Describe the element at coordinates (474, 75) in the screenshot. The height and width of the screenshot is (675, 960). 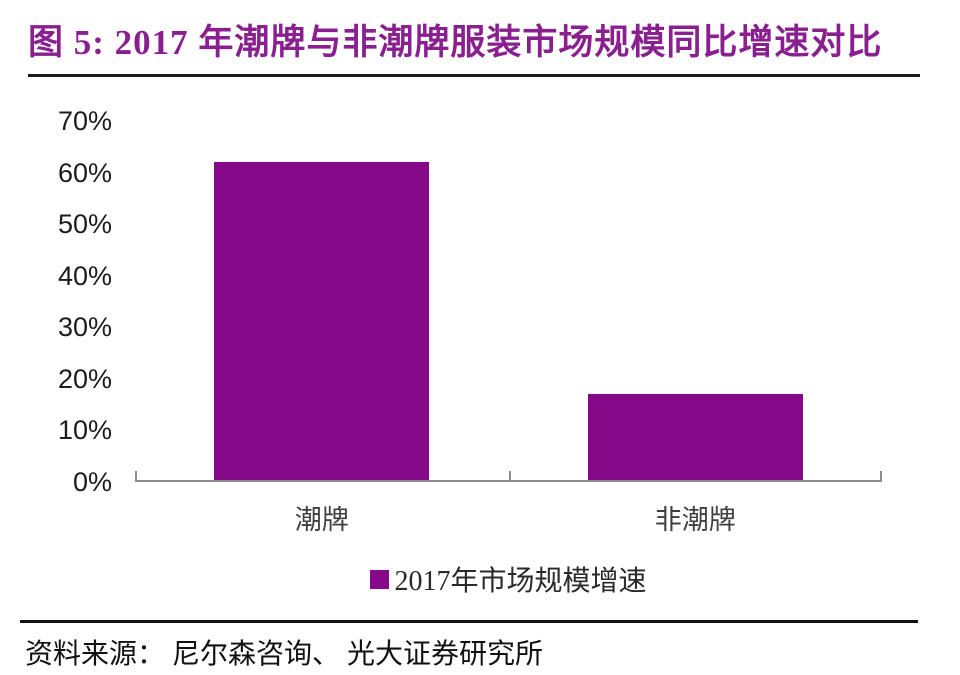
I see `title-rule` at that location.